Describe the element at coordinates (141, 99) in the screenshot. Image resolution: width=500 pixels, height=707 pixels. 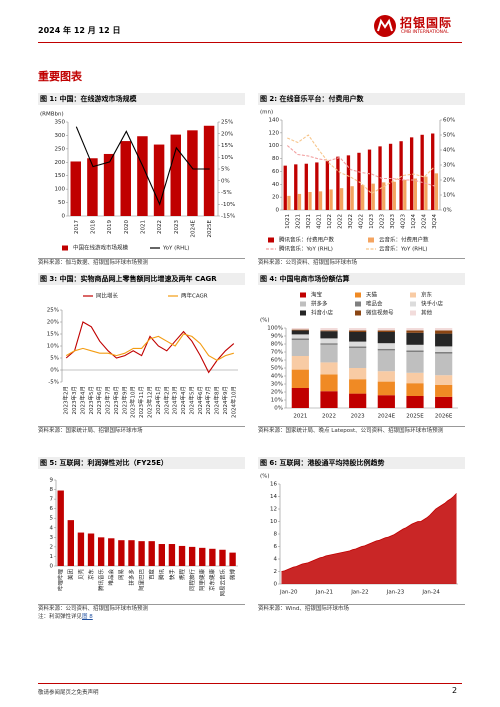
I see `figure-title: 图 1: 中国：在线游戏市场规模` at that location.